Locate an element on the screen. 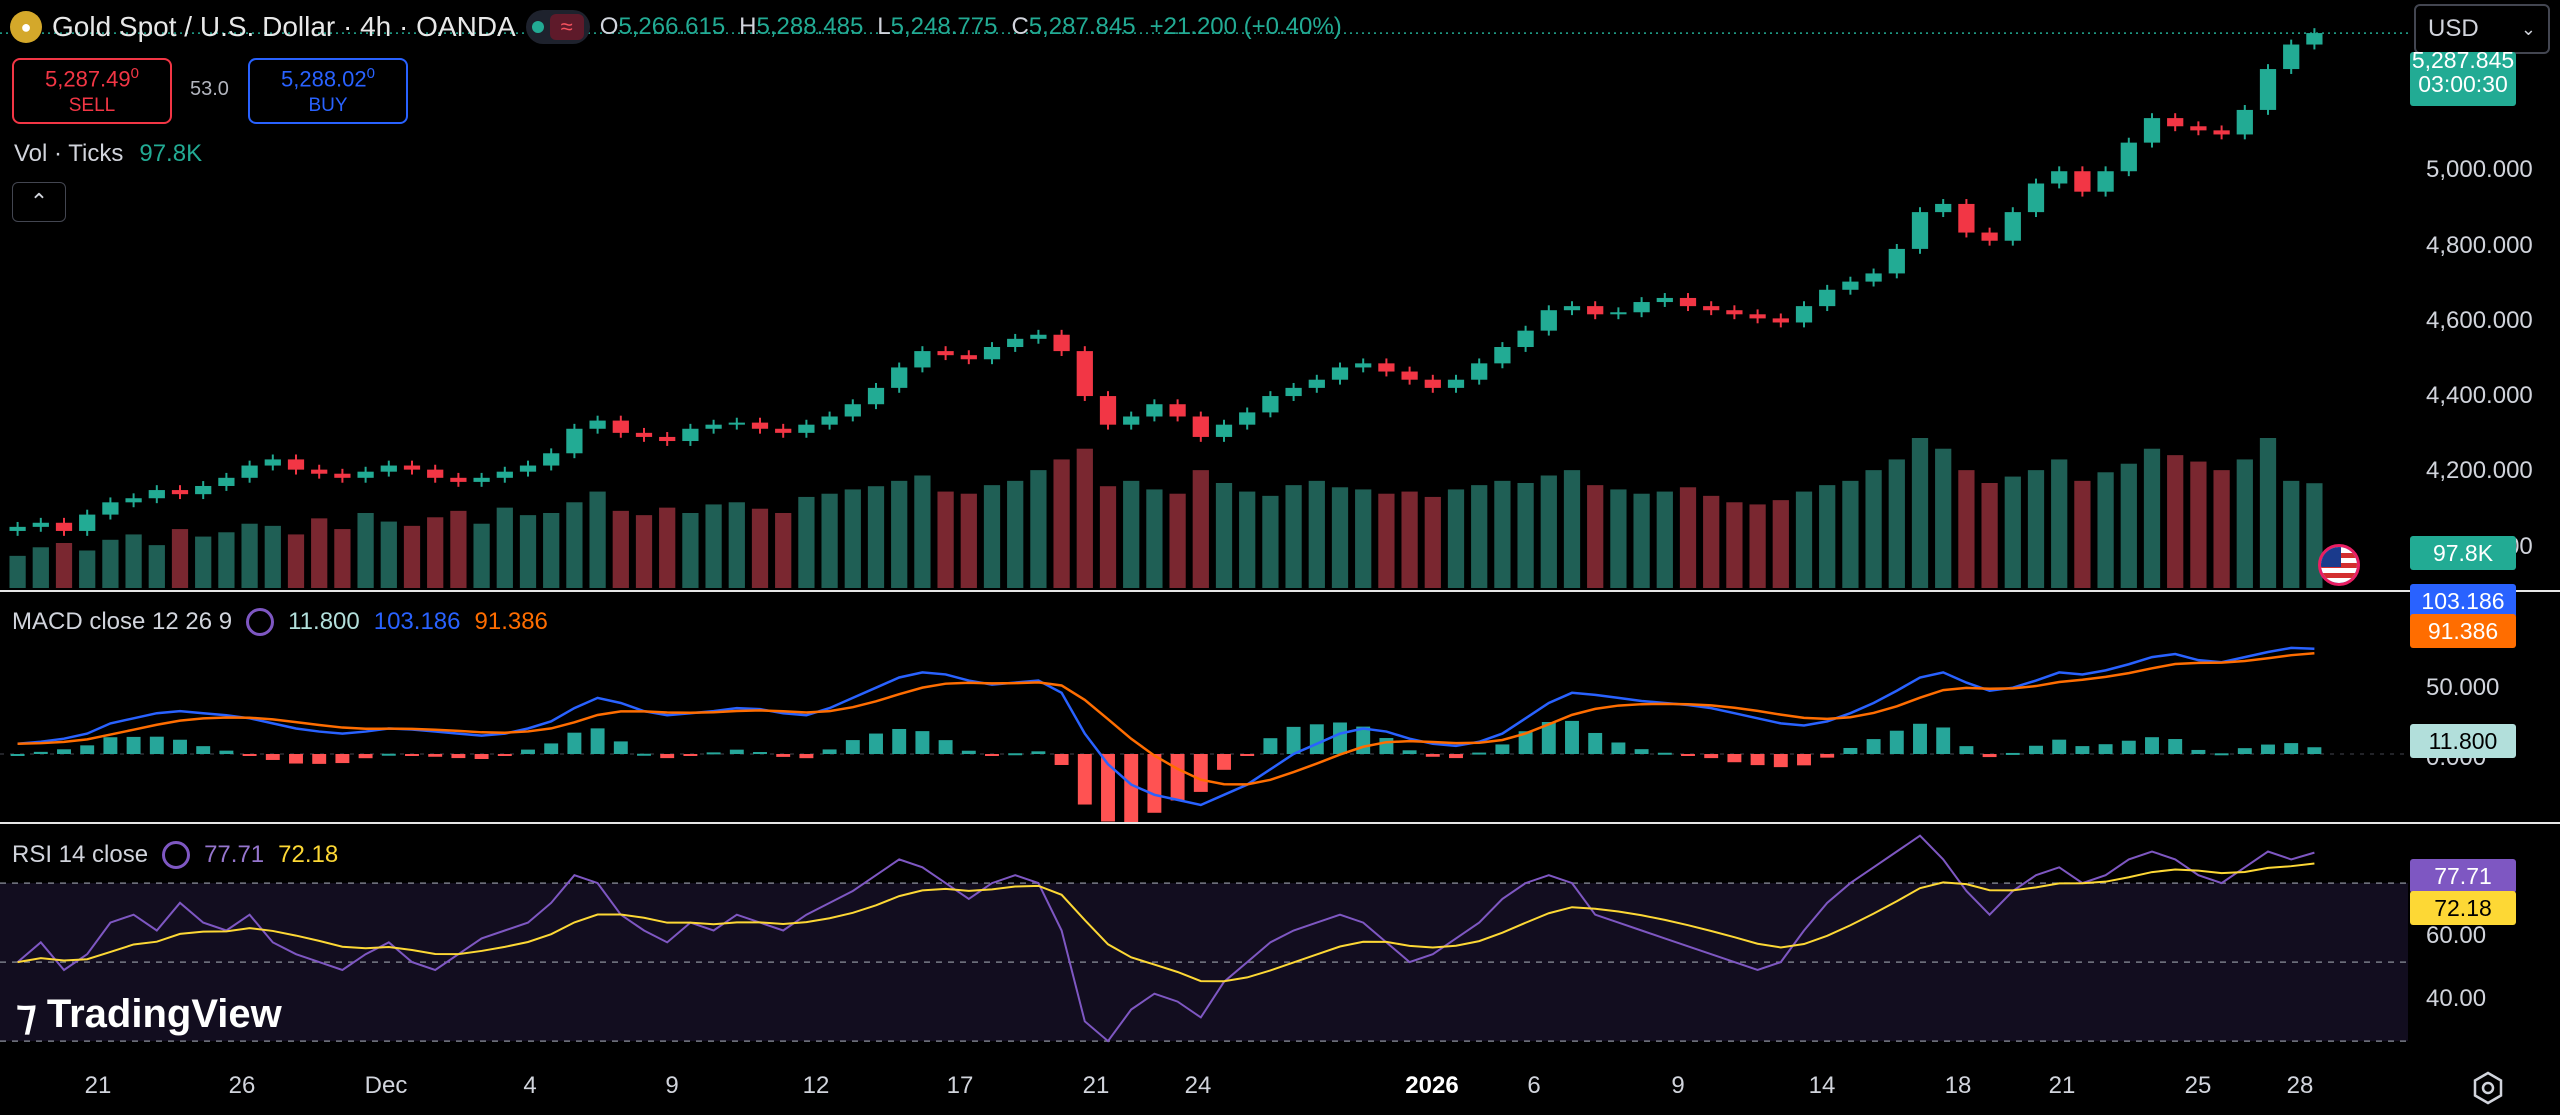 The width and height of the screenshot is (2560, 1115). macd-axis-label: 50.000 is located at coordinates (2463, 687).